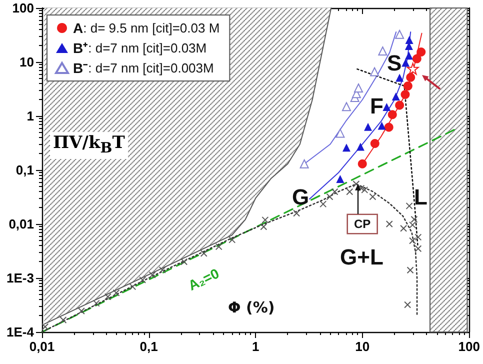 The height and width of the screenshot is (364, 483). Describe the element at coordinates (256, 346) in the screenshot. I see `x-tick-label: 1` at that location.